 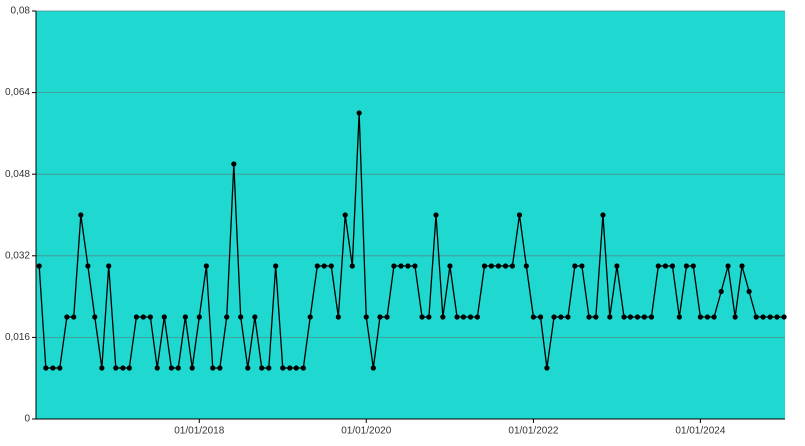 I want to click on x-tick-label: 01/01/2018, so click(x=199, y=431).